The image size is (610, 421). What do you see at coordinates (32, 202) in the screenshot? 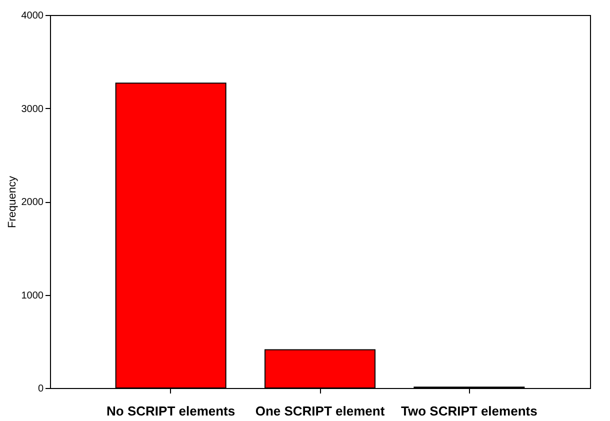
I see `y-tick-label: 2000` at bounding box center [32, 202].